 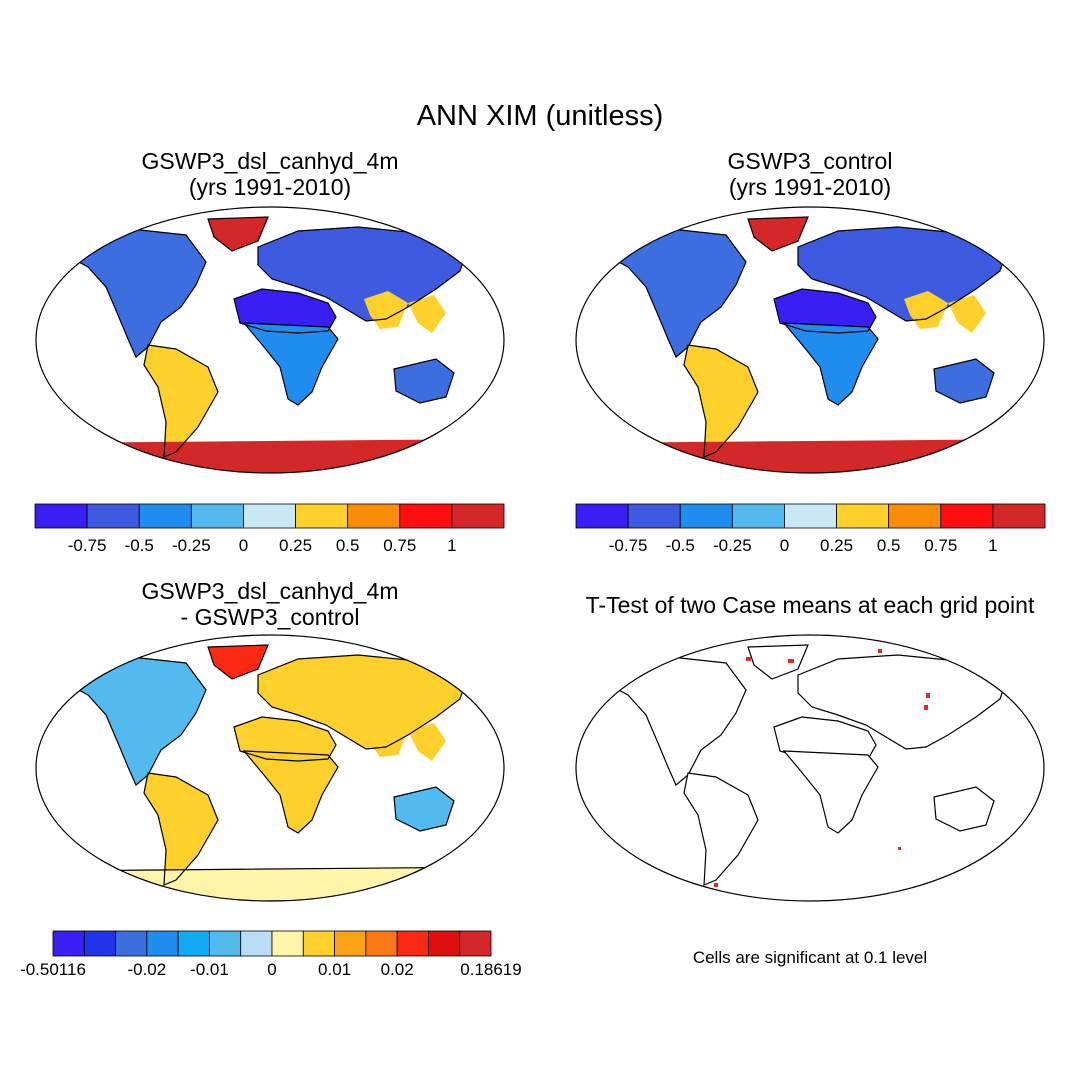 I want to click on colorbar-label: 0.01, so click(x=334, y=969).